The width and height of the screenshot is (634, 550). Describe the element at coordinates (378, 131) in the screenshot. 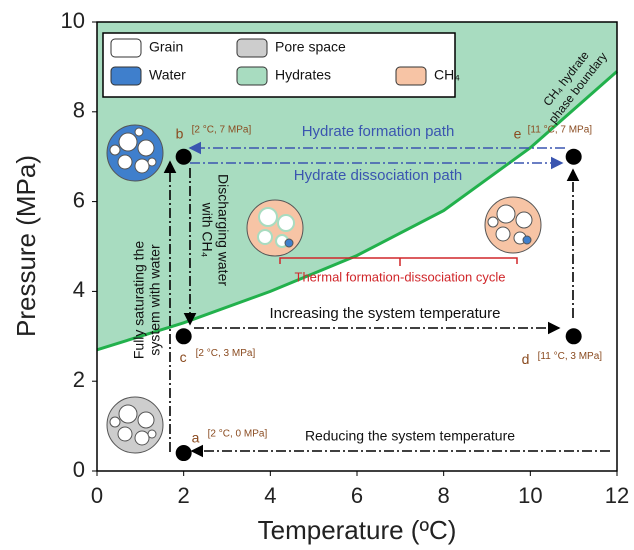

I see `formation-label: Hydrate formation path` at that location.